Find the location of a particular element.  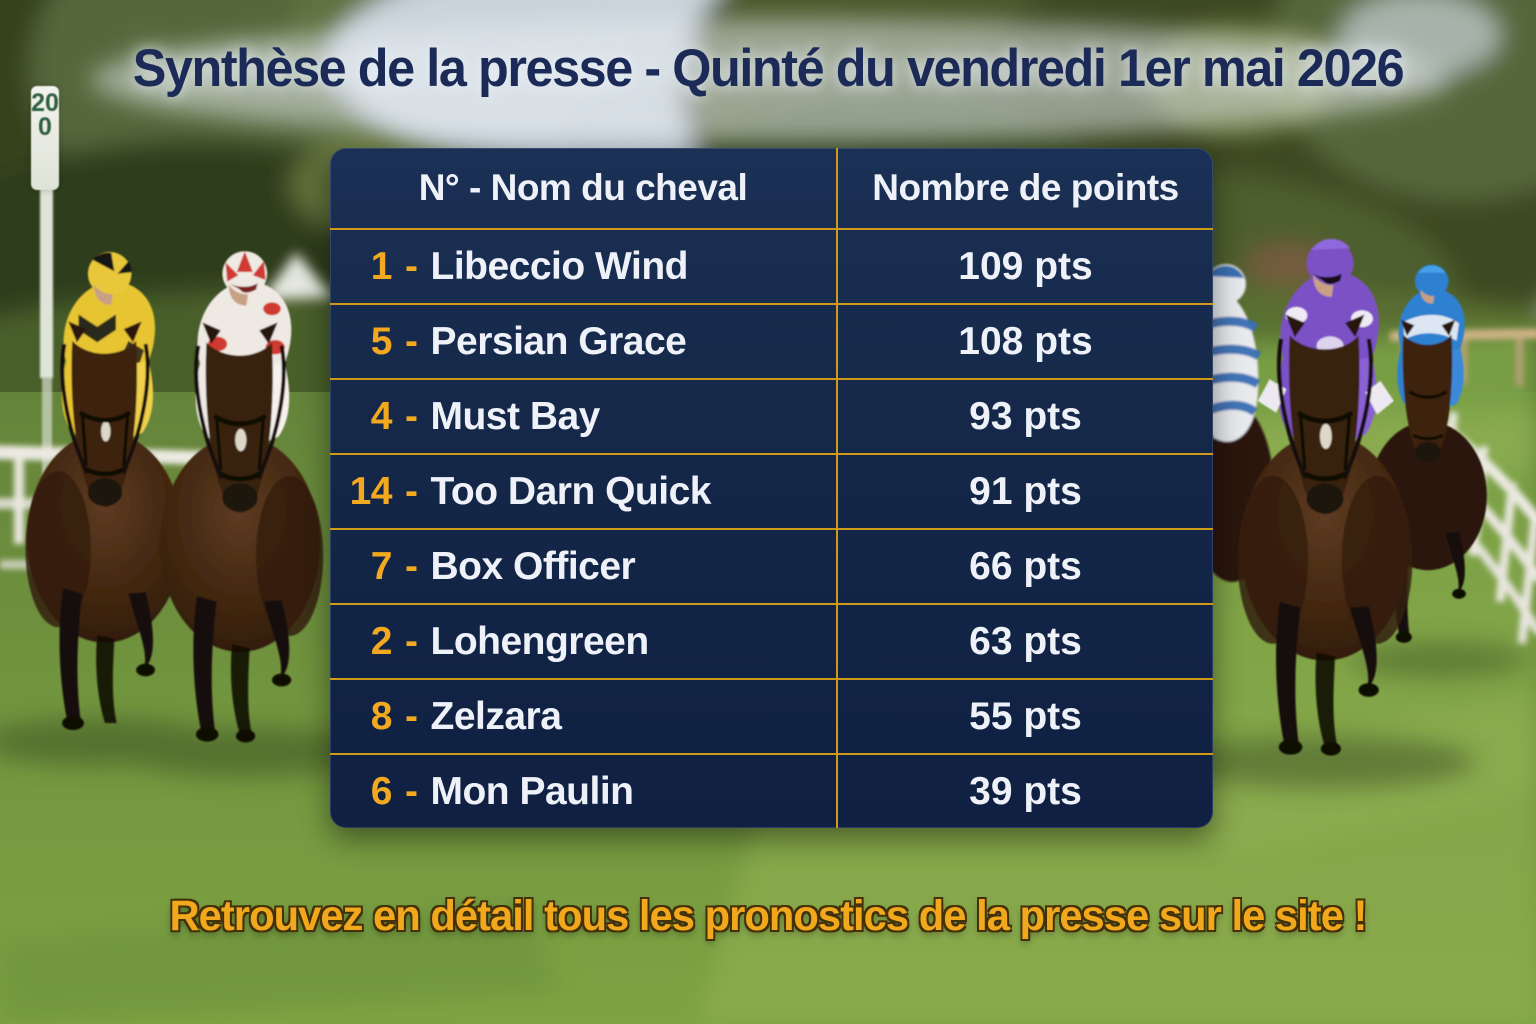

points-value: 55 pts is located at coordinates (1025, 716).